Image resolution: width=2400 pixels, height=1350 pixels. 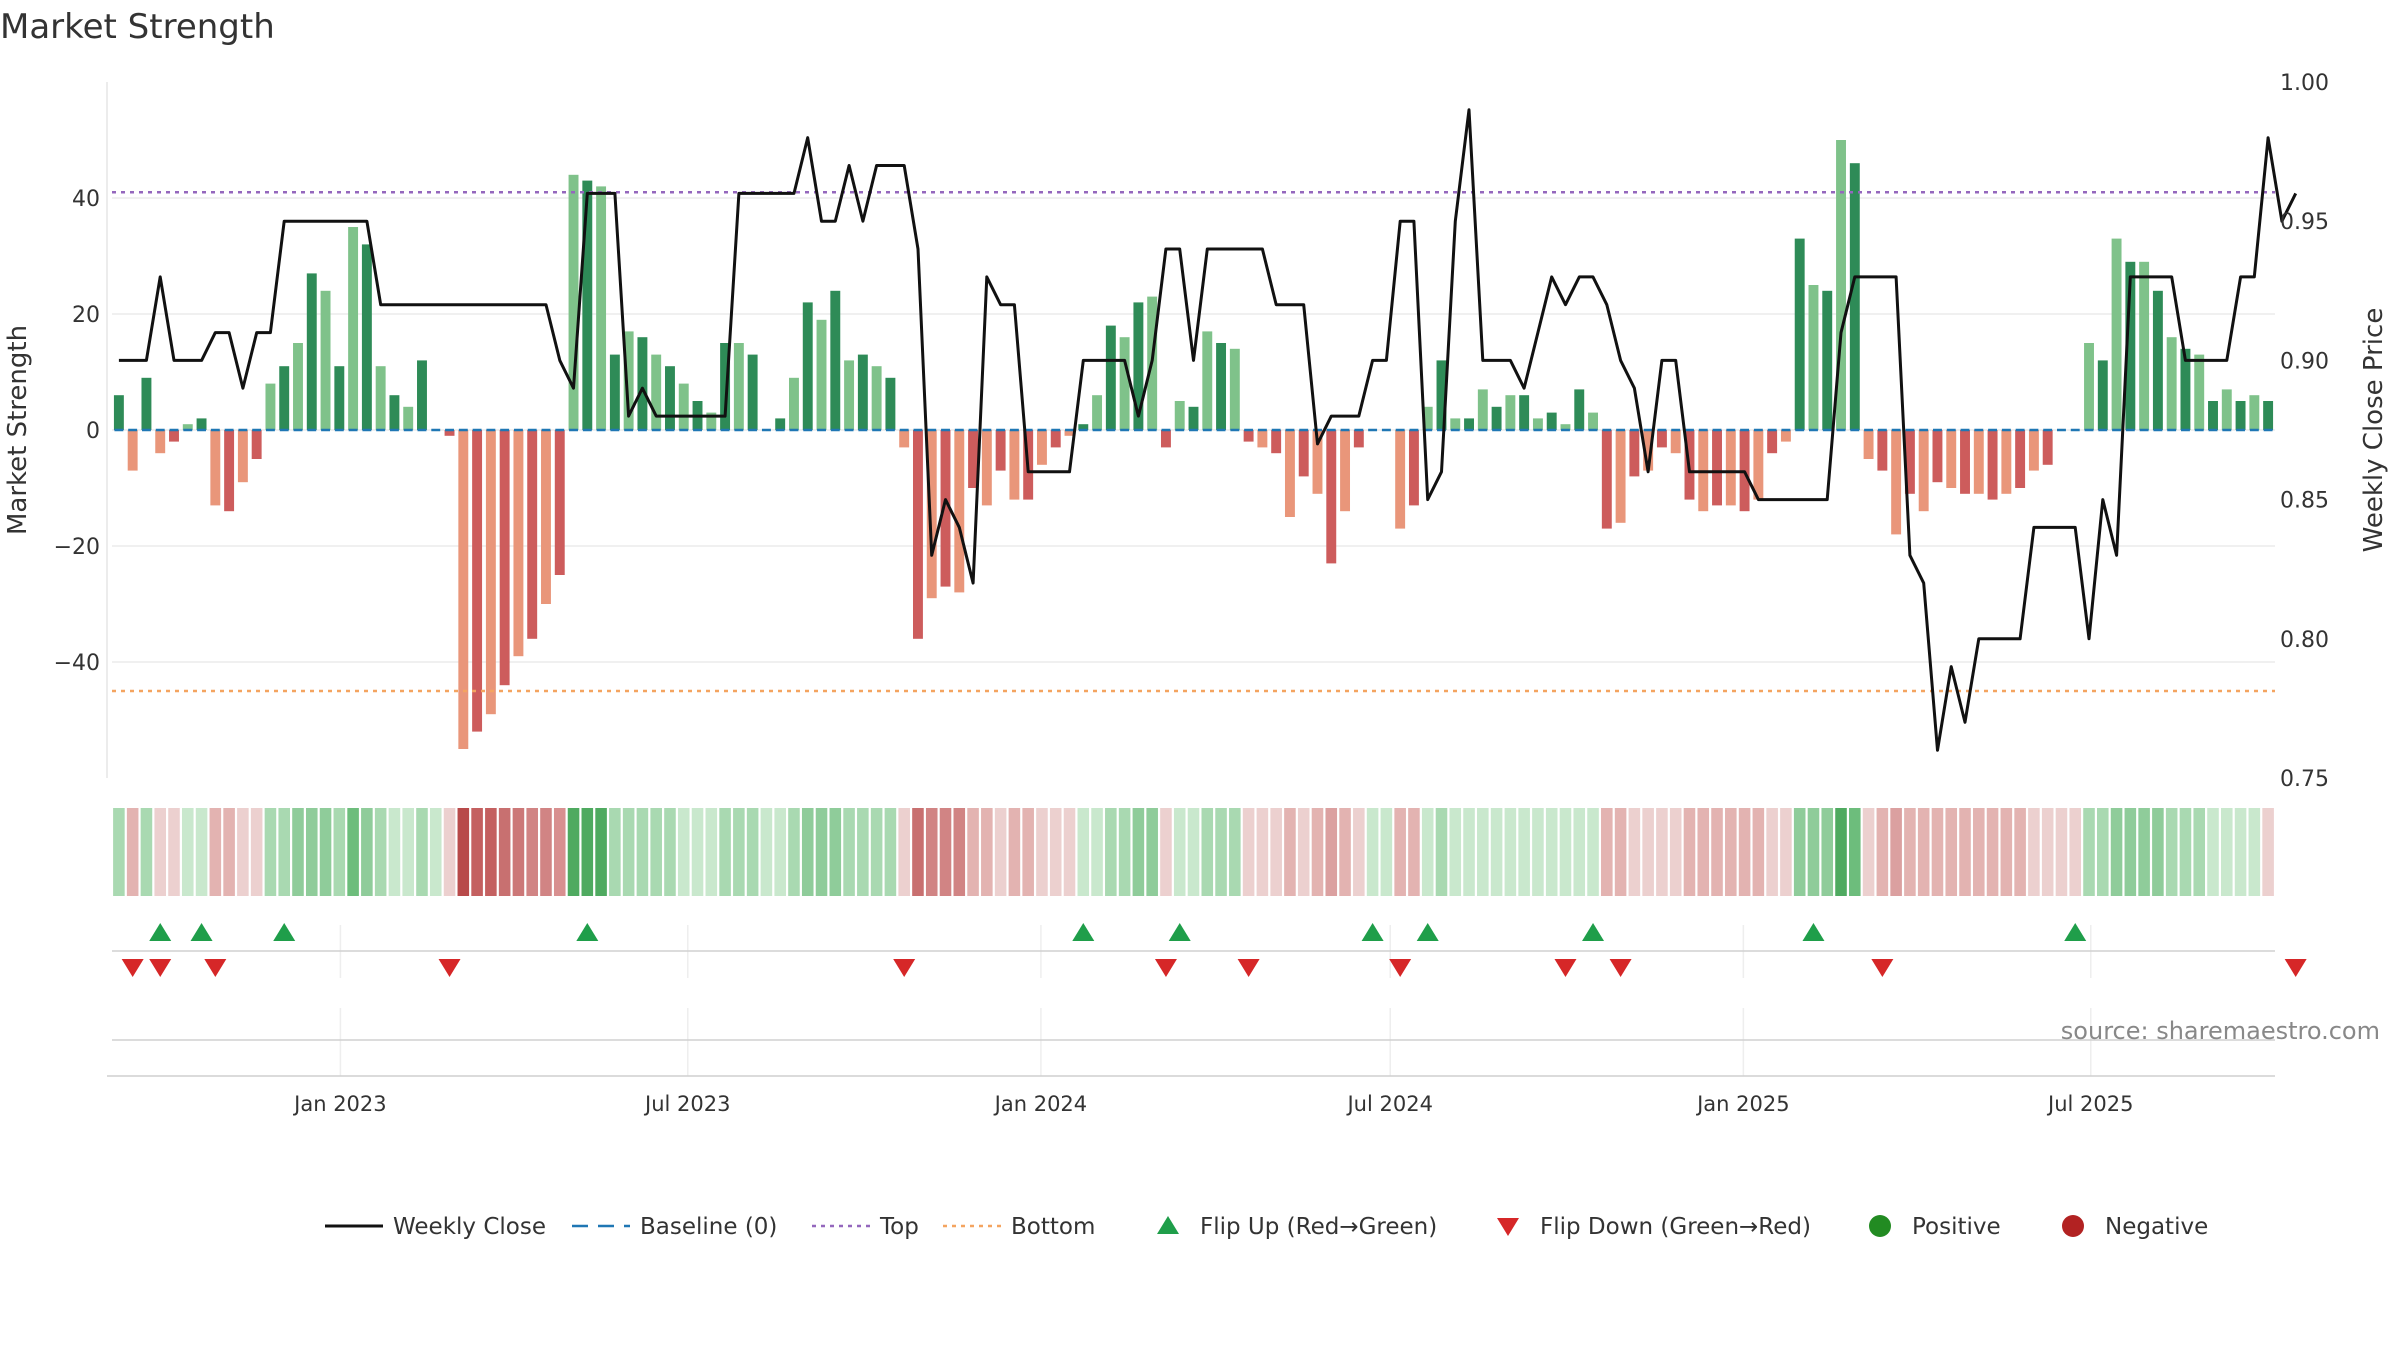 What do you see at coordinates (2156, 1227) in the screenshot?
I see `legend-label: Negative` at bounding box center [2156, 1227].